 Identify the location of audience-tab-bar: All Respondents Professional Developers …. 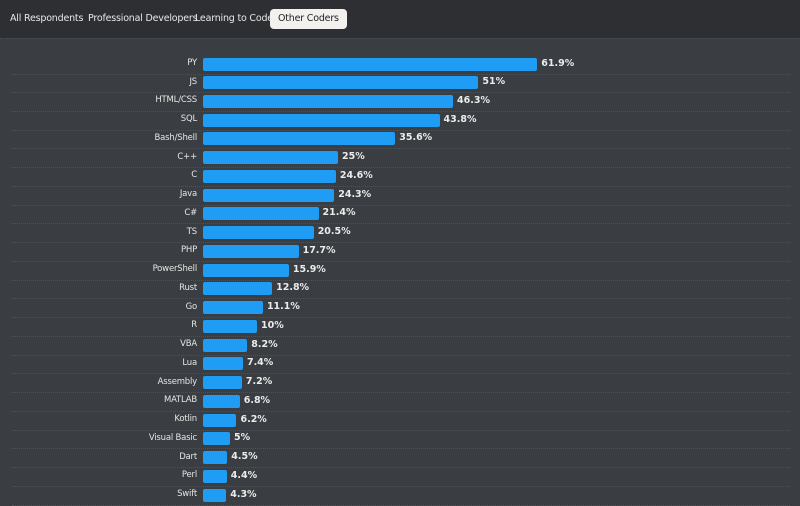
(400, 19).